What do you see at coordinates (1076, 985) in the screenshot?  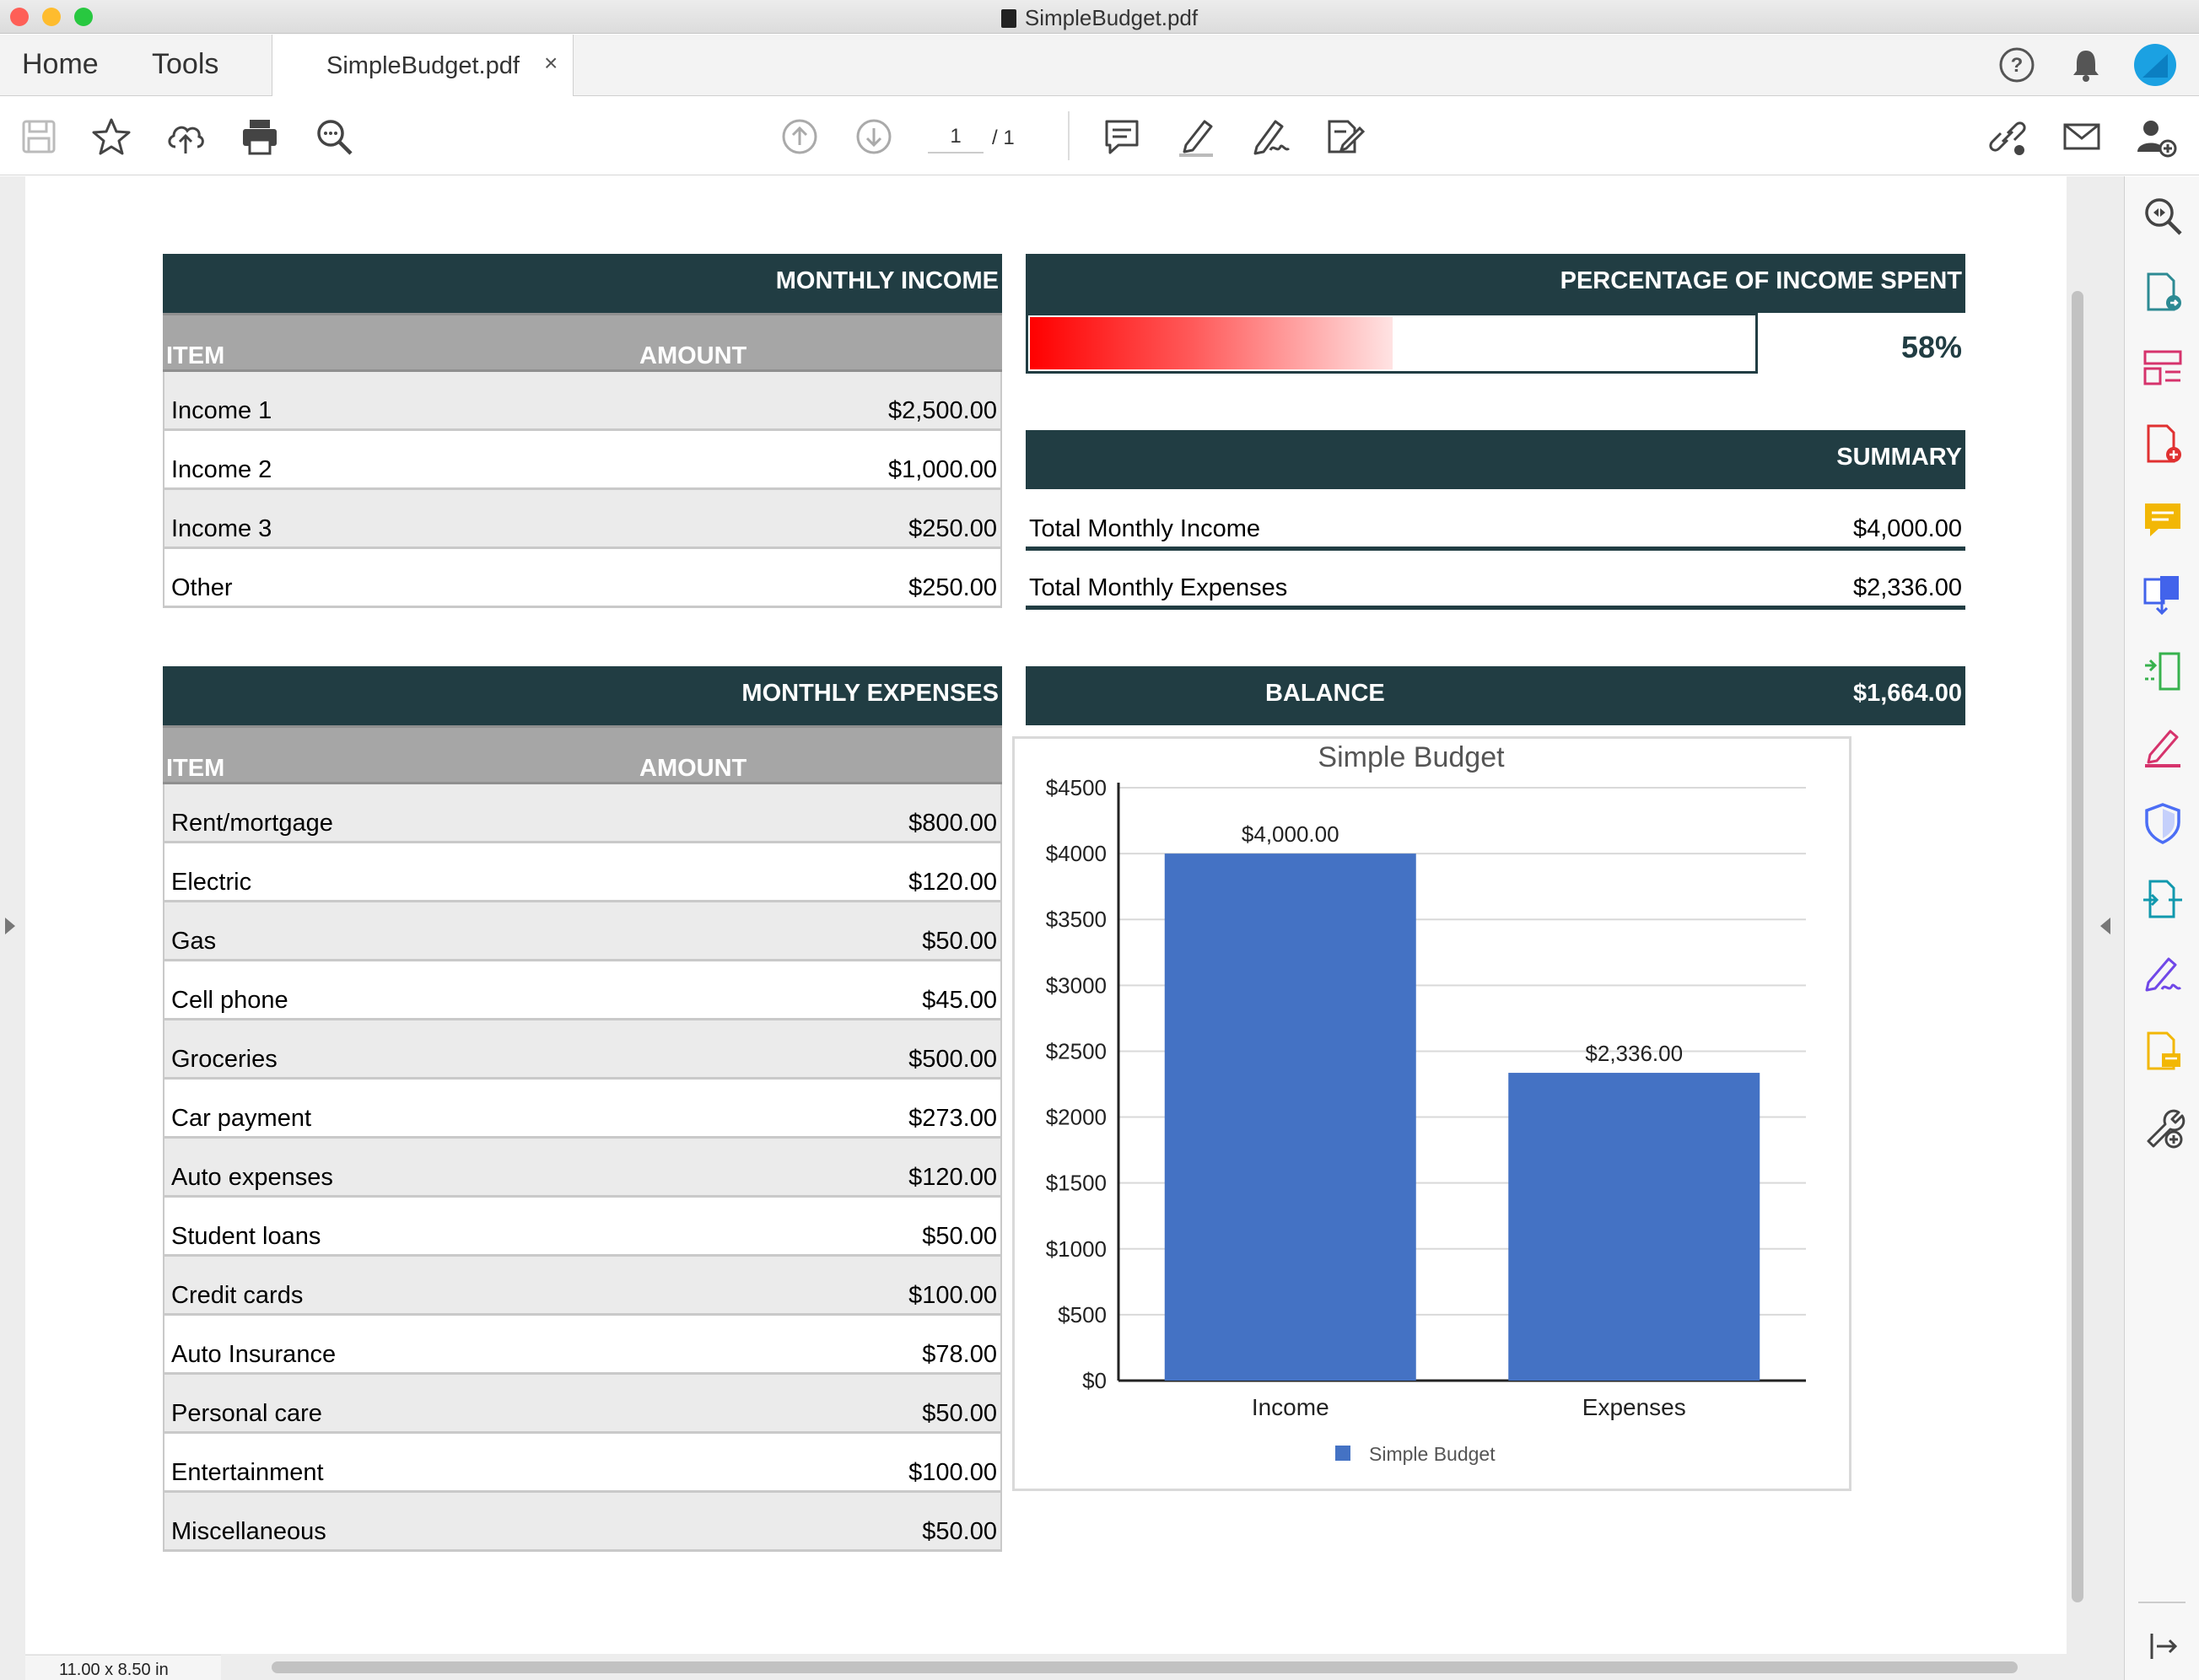 I see `chart-y-tick-label: $3000` at bounding box center [1076, 985].